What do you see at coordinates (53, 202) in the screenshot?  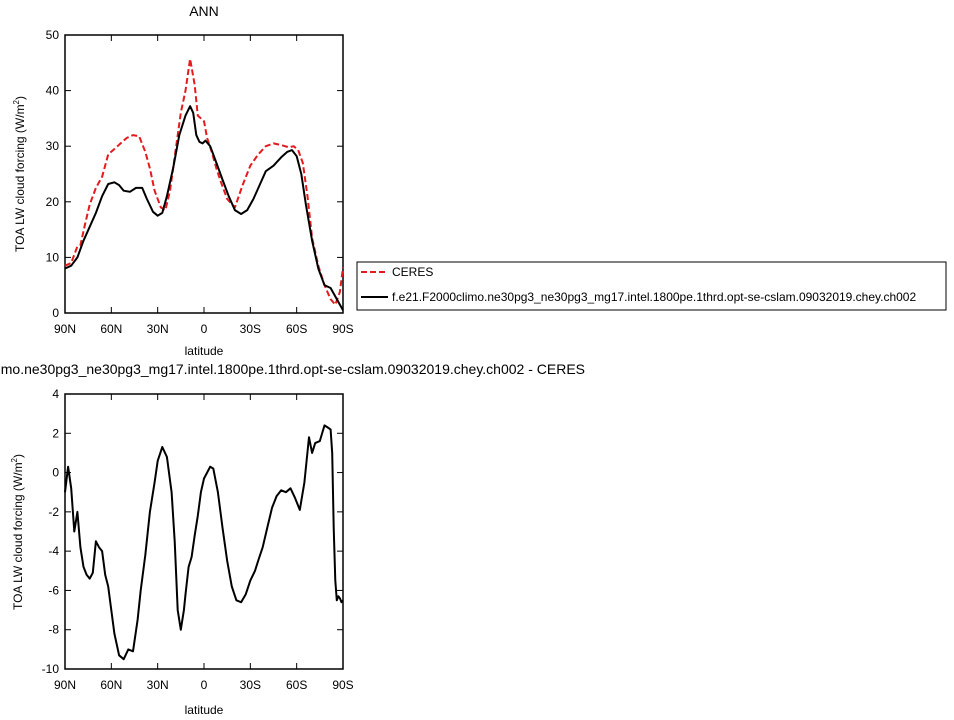 I see `top-ytick-label-2: 20` at bounding box center [53, 202].